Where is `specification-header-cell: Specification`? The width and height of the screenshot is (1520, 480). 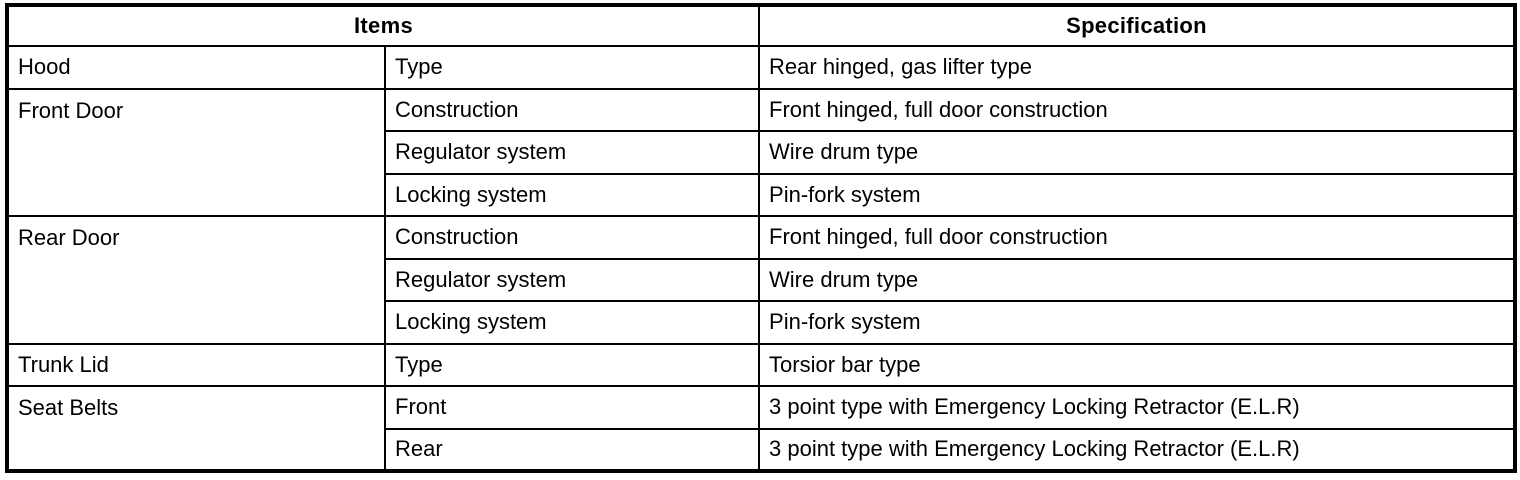 specification-header-cell: Specification is located at coordinates (1137, 25).